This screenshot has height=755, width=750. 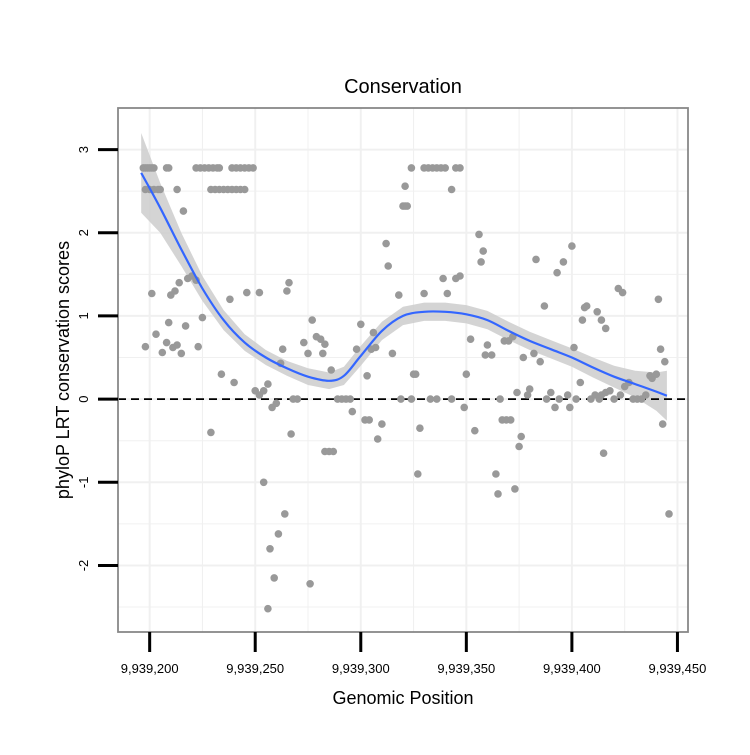 What do you see at coordinates (361, 668) in the screenshot?
I see `x-tick-label: 9,939,300` at bounding box center [361, 668].